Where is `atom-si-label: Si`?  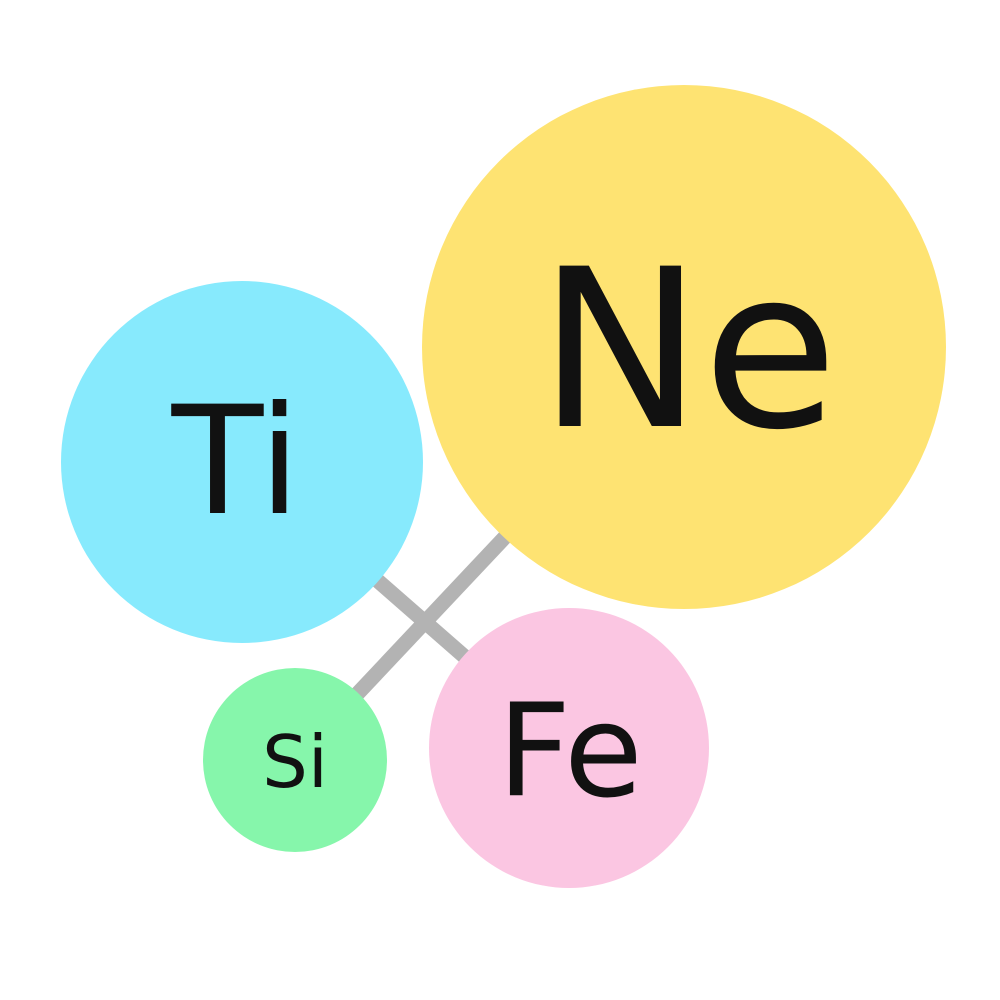
atom-si-label: Si is located at coordinates (295, 762).